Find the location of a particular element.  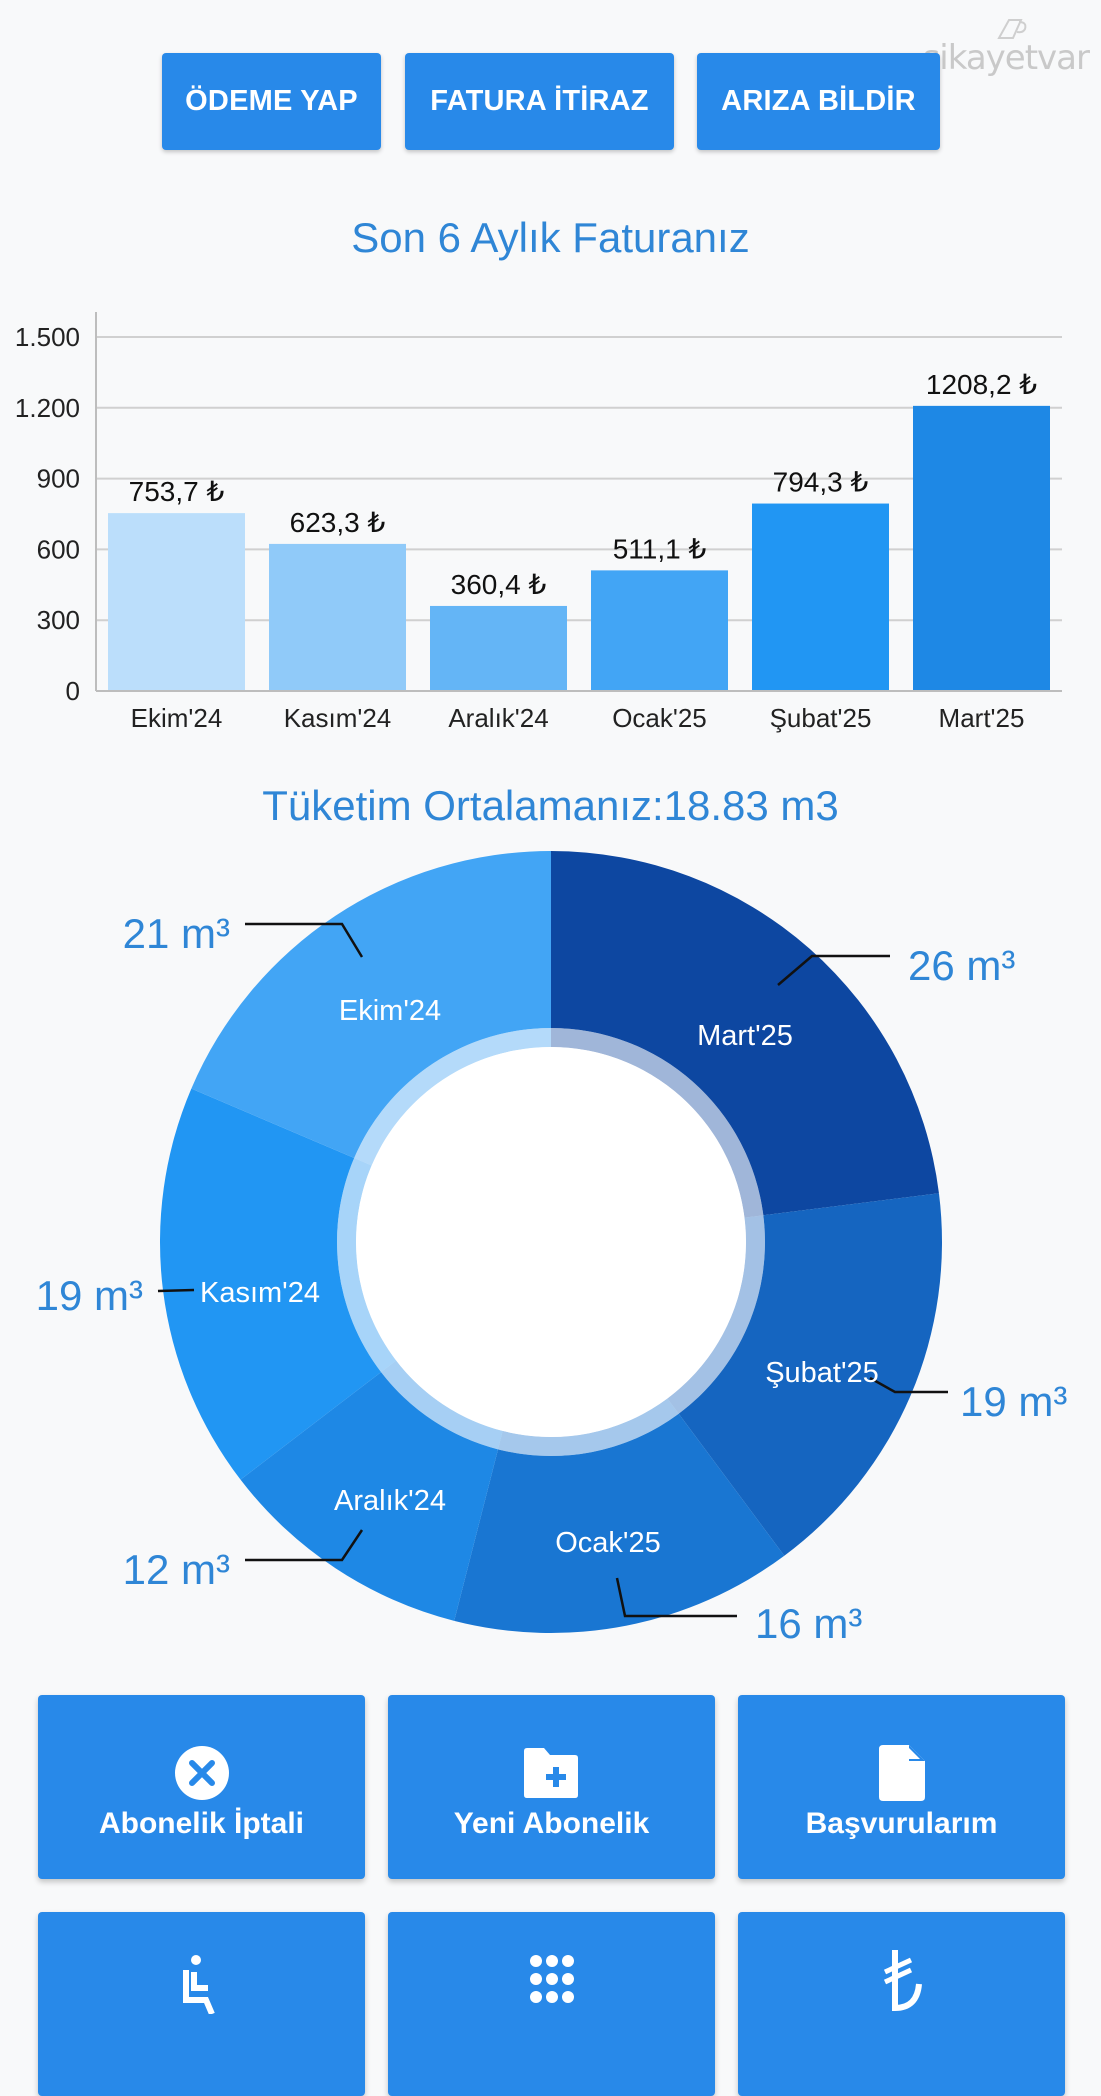

slice-value-label: 26 m³ is located at coordinates (961, 965).